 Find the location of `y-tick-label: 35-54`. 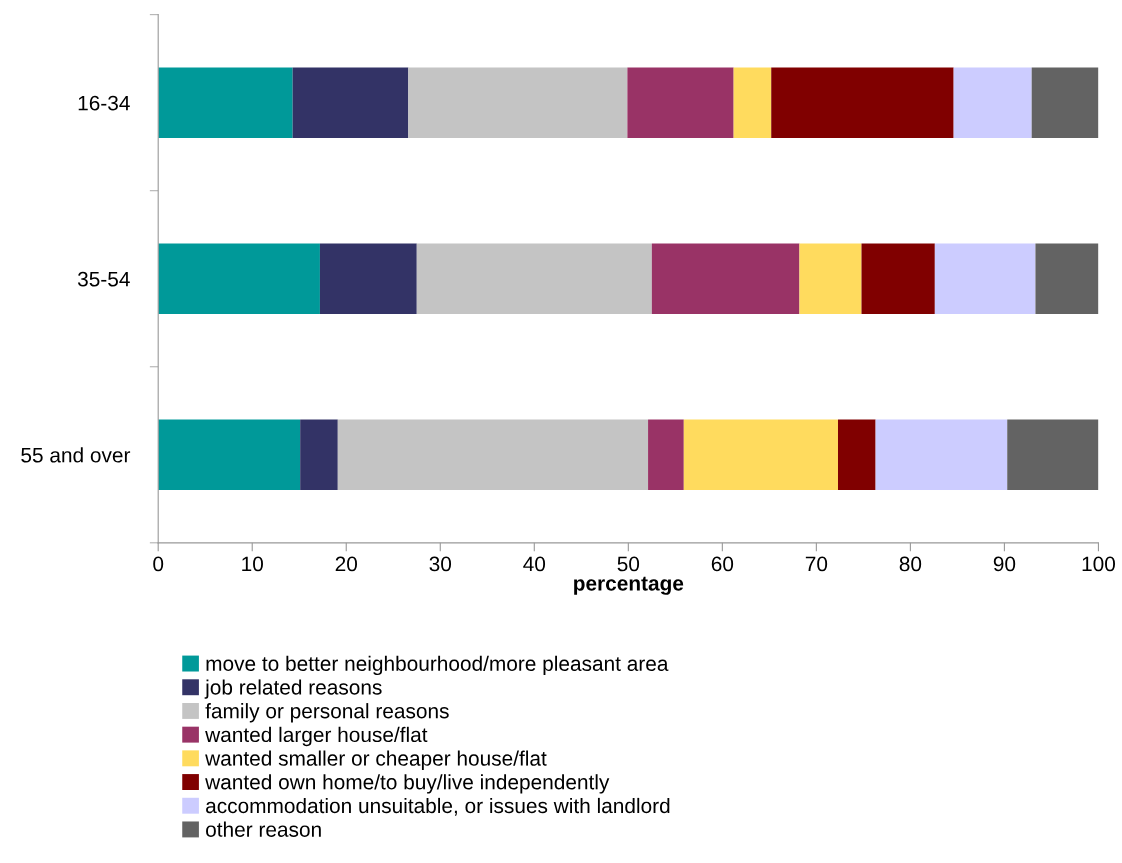

y-tick-label: 35-54 is located at coordinates (103, 279).